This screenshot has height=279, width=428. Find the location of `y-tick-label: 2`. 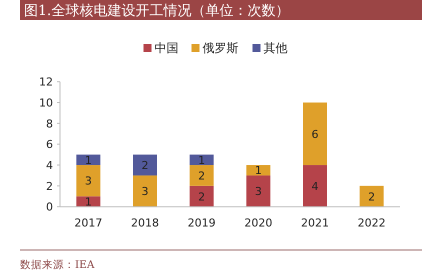

y-tick-label: 2 is located at coordinates (49, 186).